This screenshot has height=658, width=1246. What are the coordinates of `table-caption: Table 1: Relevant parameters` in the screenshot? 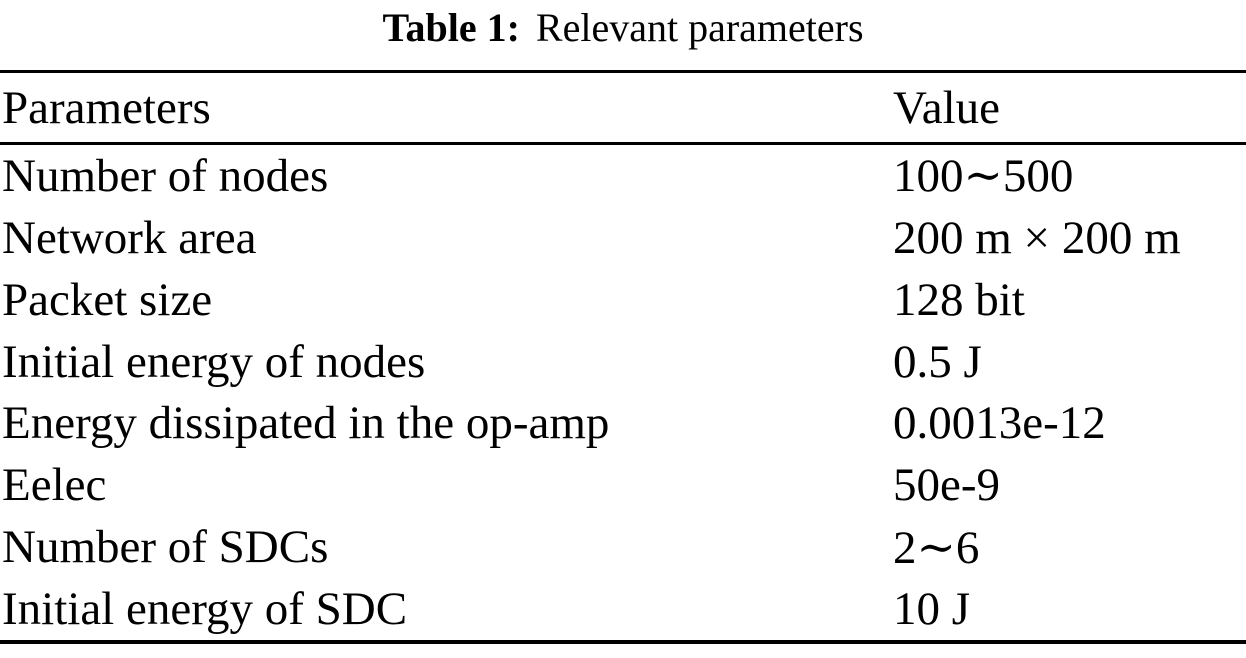 It's located at (623, 35).